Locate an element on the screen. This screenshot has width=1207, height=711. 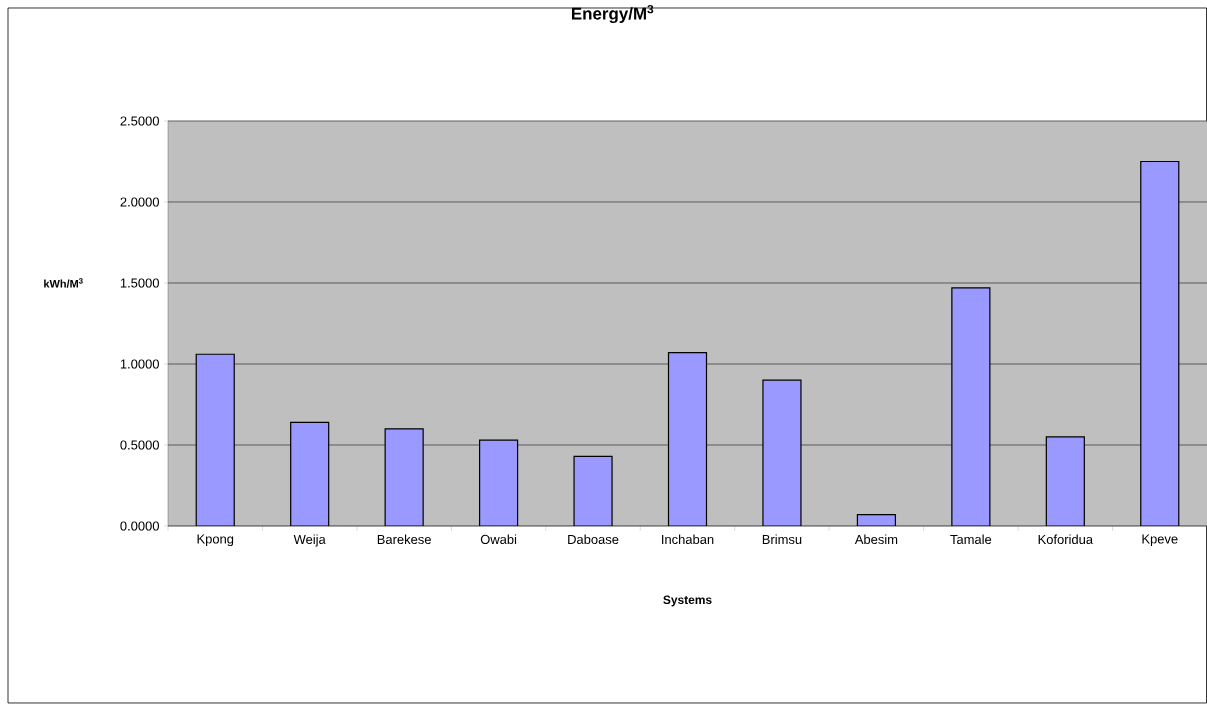
x-tick-label: Koforidua is located at coordinates (1066, 539).